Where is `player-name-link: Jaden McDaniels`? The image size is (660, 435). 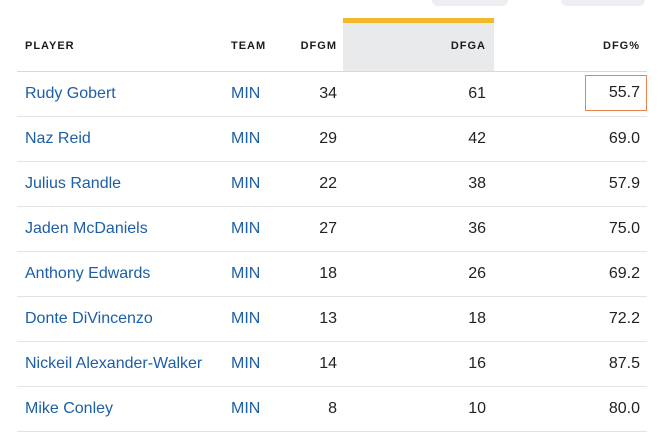
player-name-link: Jaden McDaniels is located at coordinates (120, 229).